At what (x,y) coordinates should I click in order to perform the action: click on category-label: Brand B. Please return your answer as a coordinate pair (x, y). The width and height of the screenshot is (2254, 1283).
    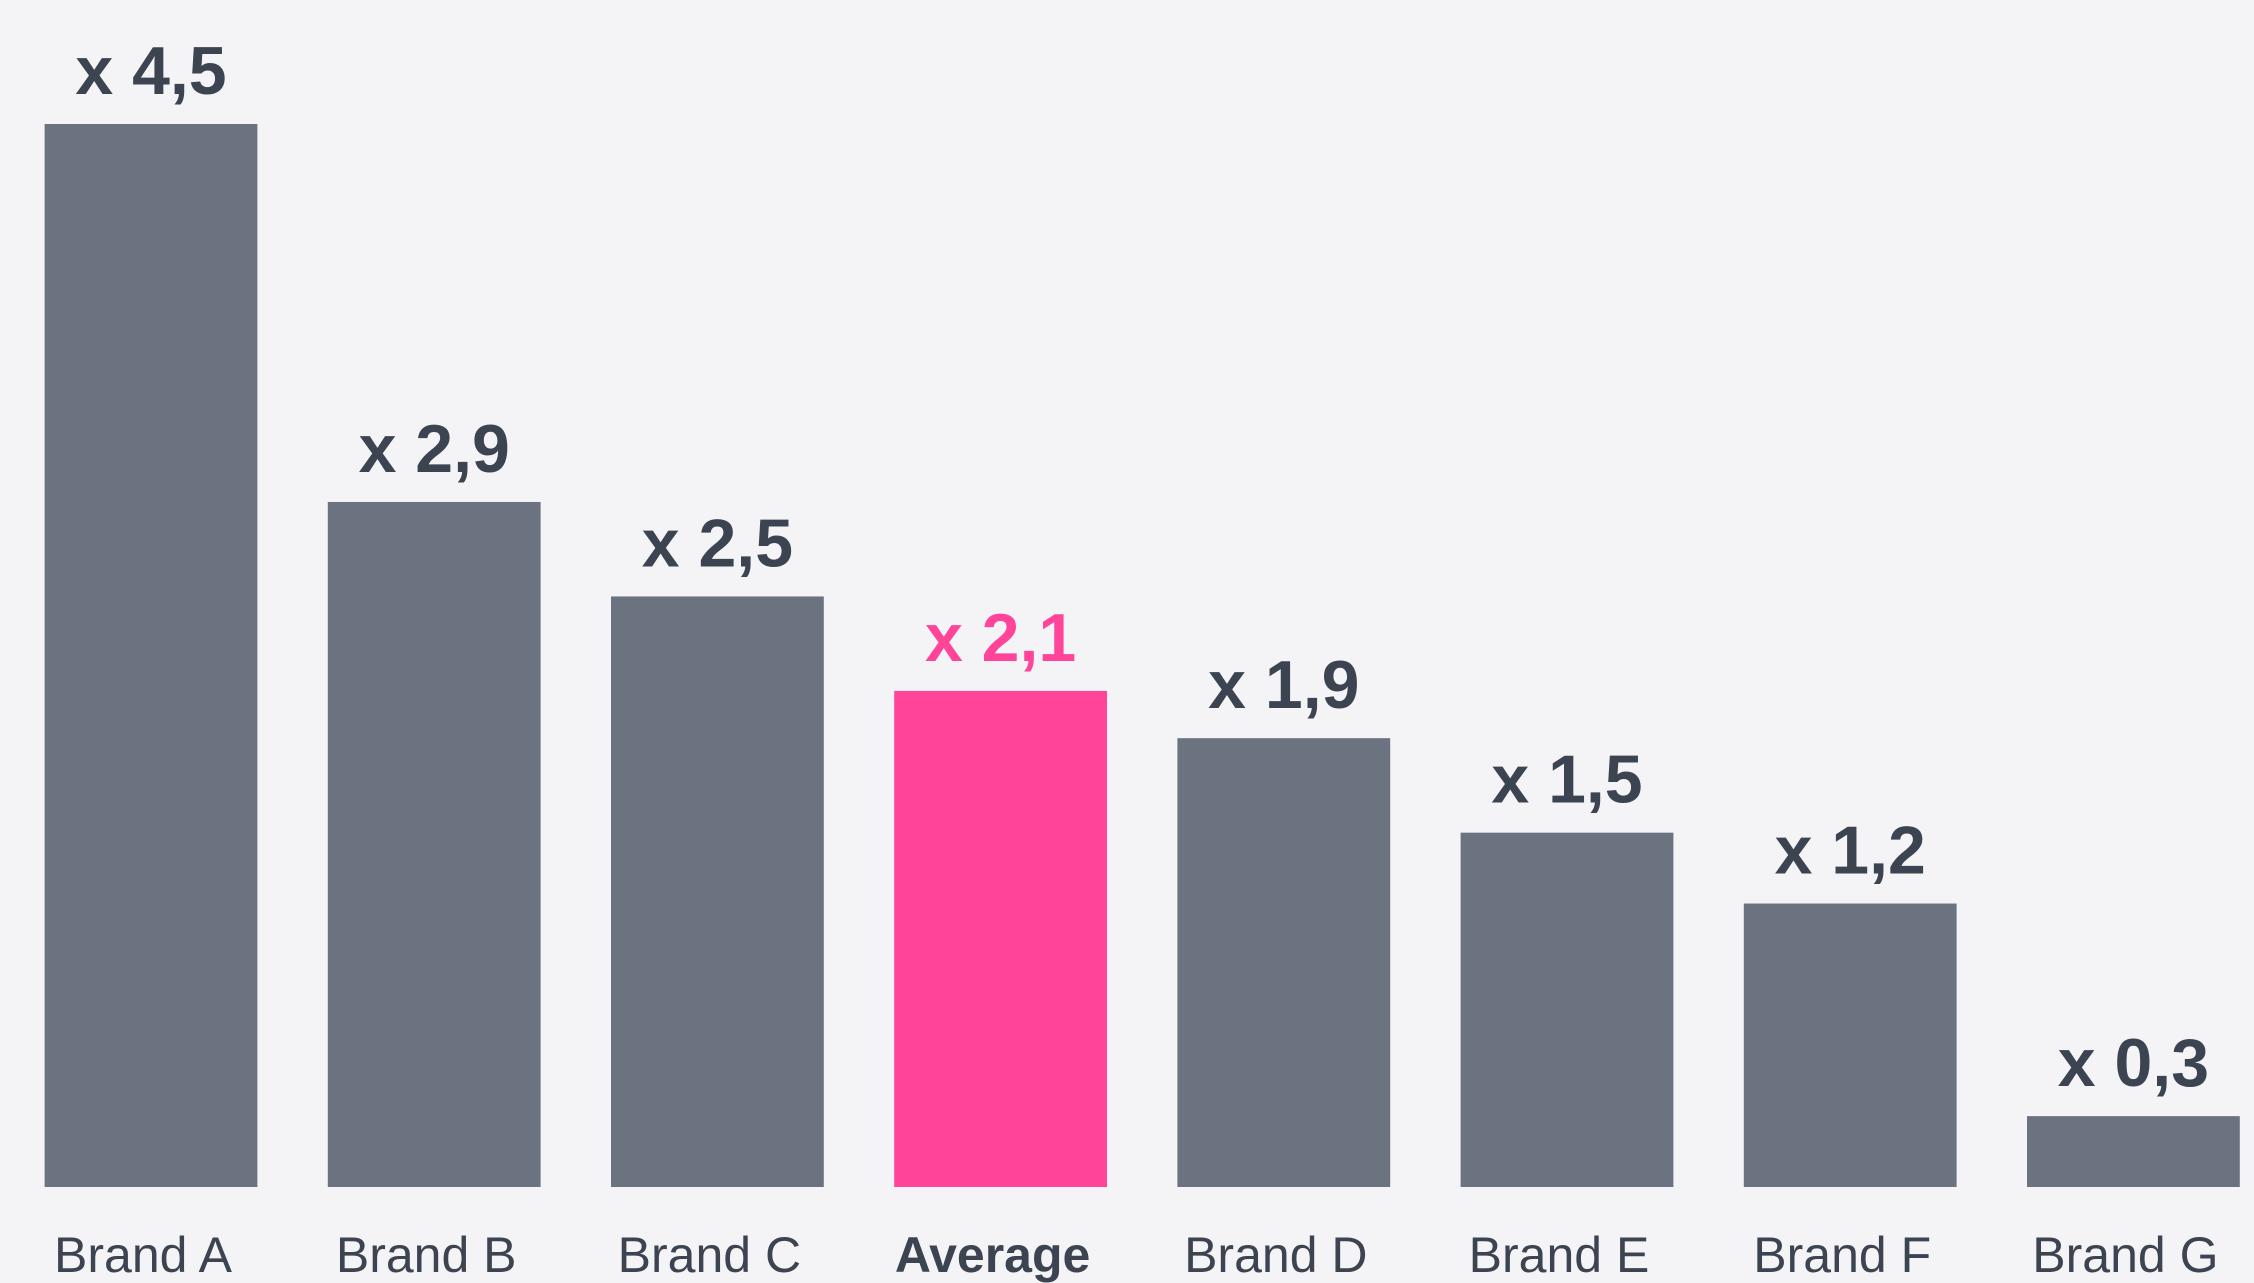
    Looking at the image, I should click on (426, 1255).